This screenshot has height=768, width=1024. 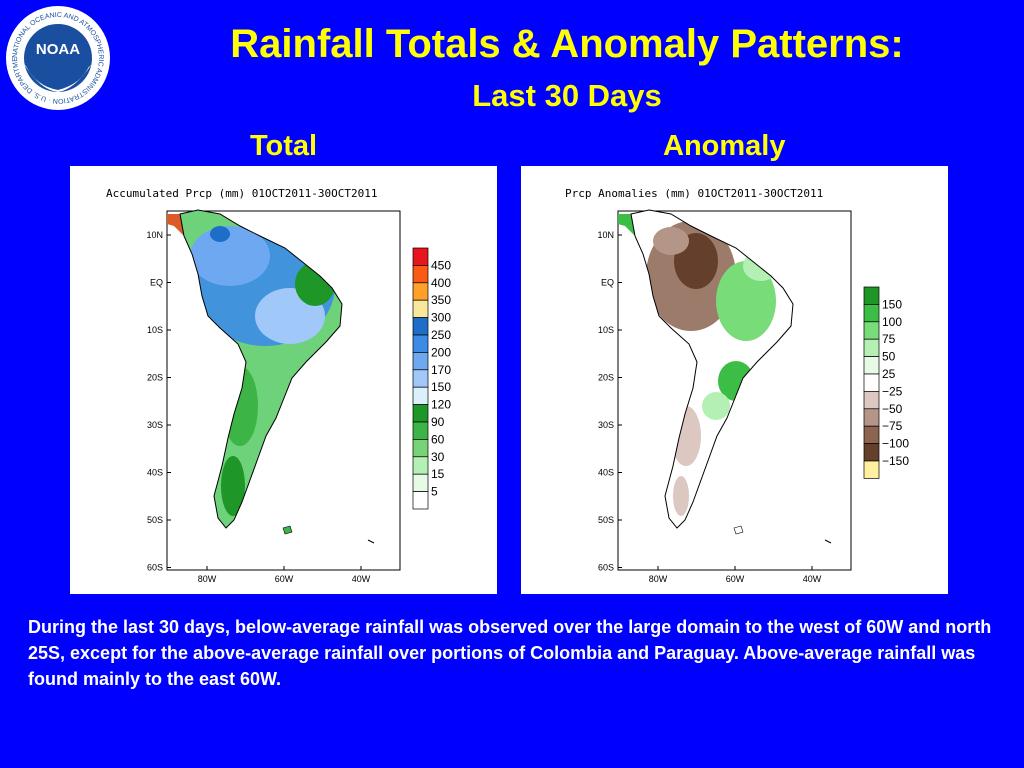 I want to click on total-colorbar-label: 5, so click(x=434, y=492).